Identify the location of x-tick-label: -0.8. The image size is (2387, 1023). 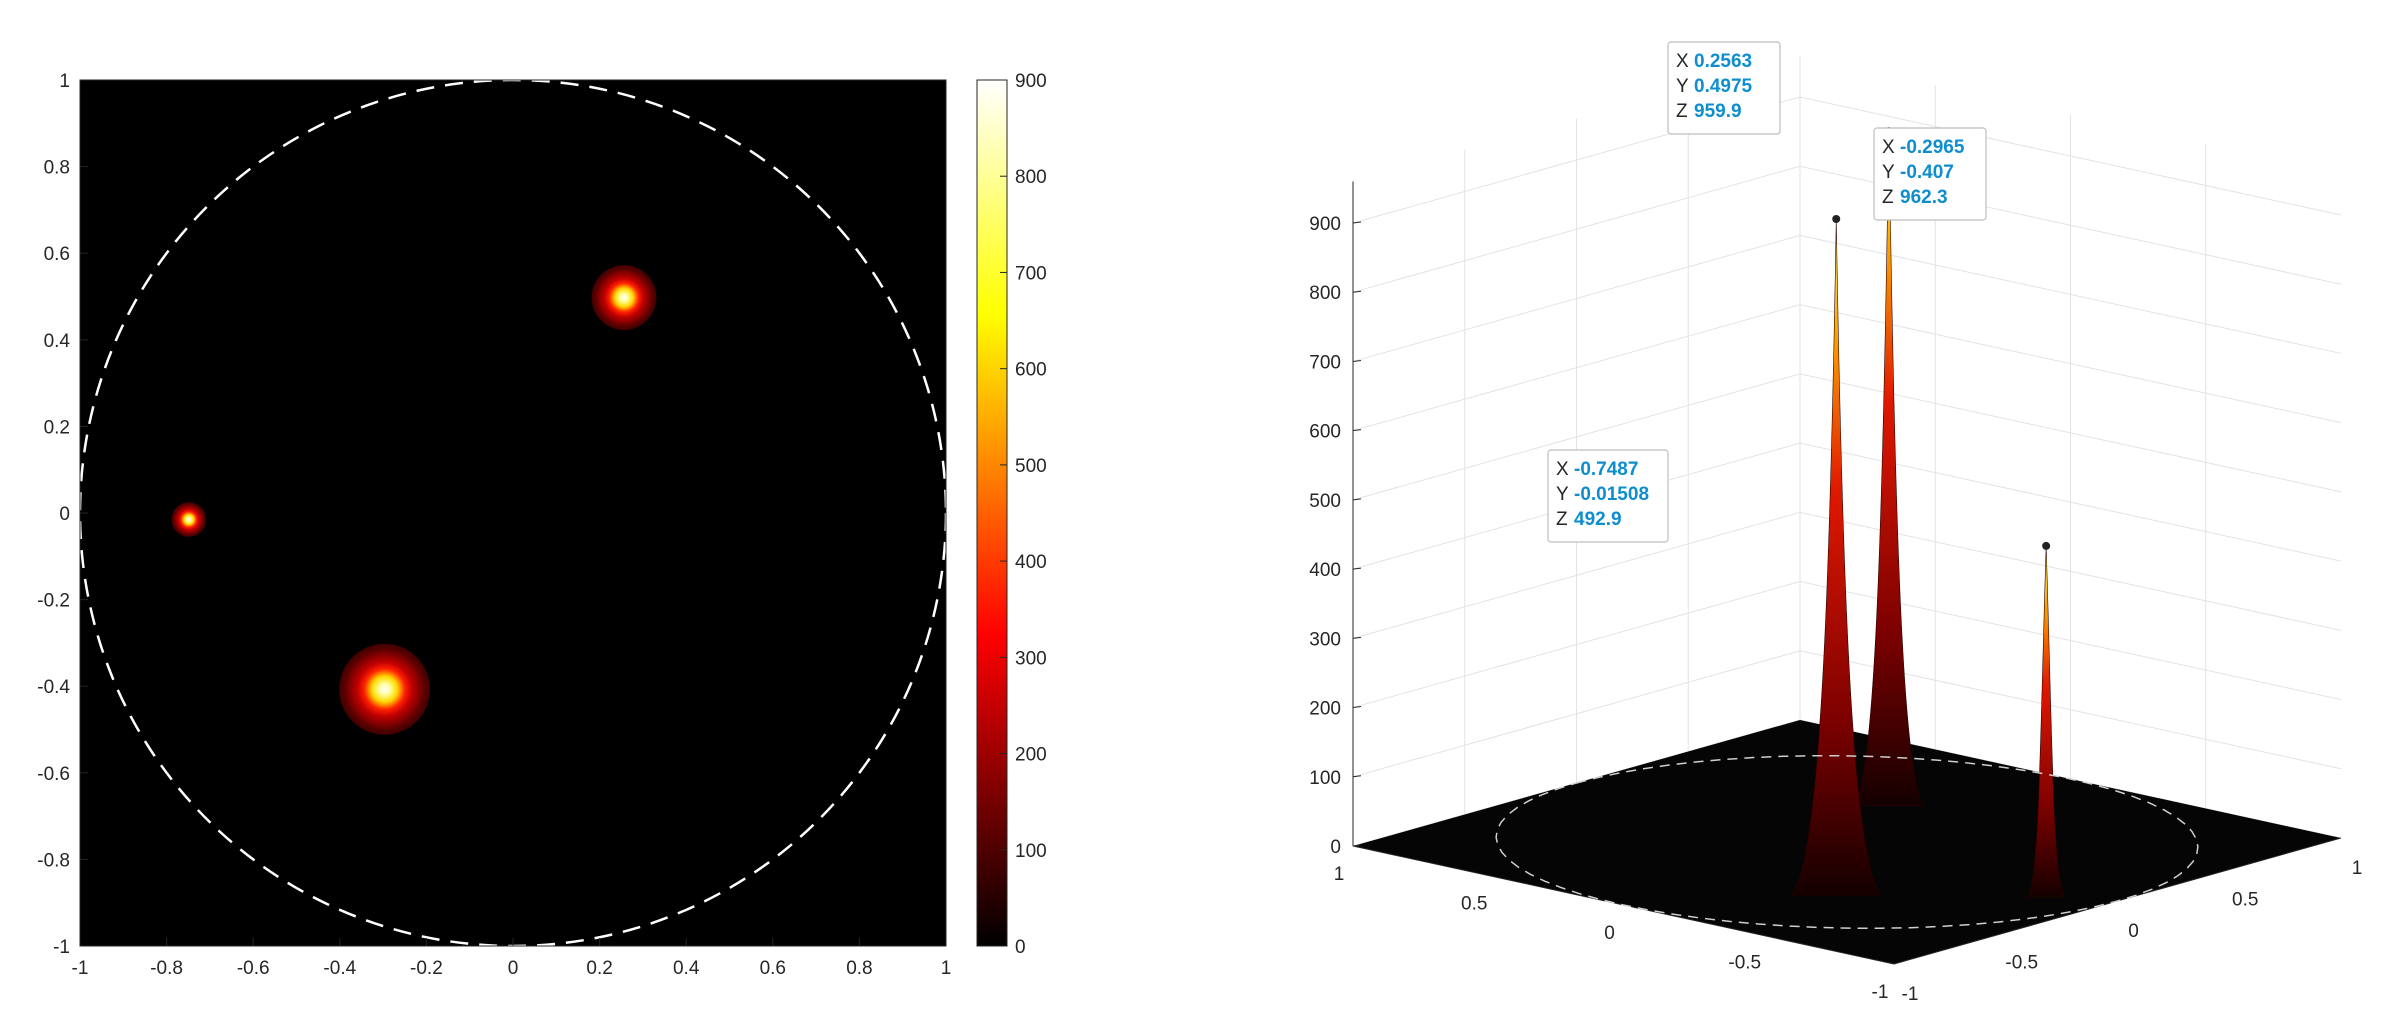
(166, 968).